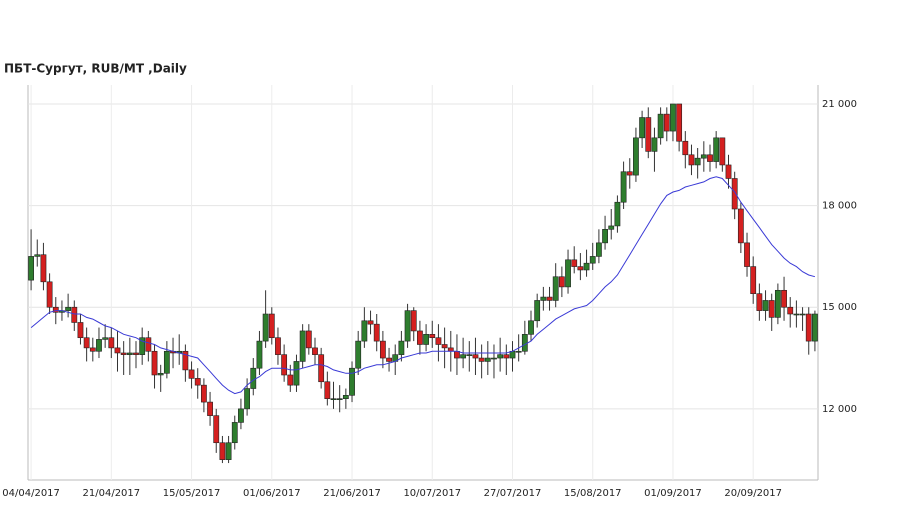 The height and width of the screenshot is (509, 909). Describe the element at coordinates (839, 307) in the screenshot. I see `y-tick-label: 15 000` at that location.